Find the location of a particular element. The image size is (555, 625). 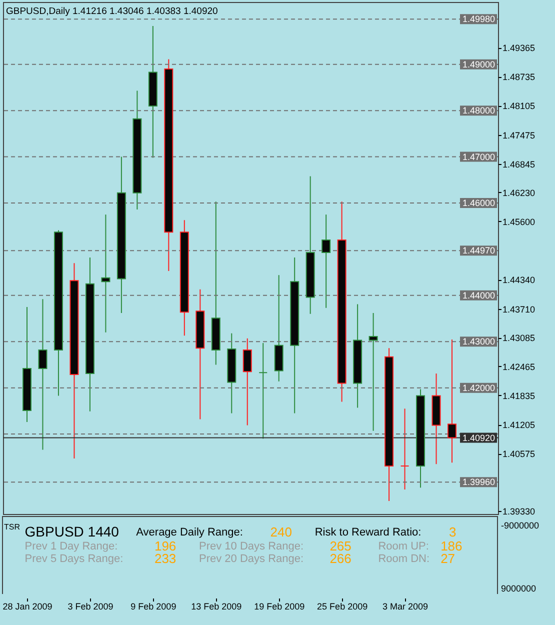

text: 3 is located at coordinates (452, 532).